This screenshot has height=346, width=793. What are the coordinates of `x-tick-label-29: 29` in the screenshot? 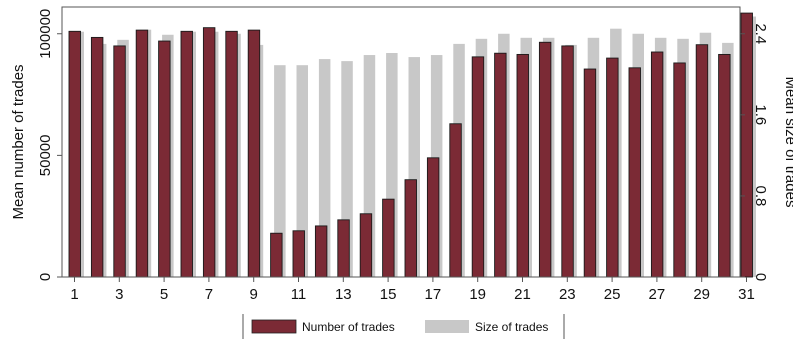 It's located at (701, 294).